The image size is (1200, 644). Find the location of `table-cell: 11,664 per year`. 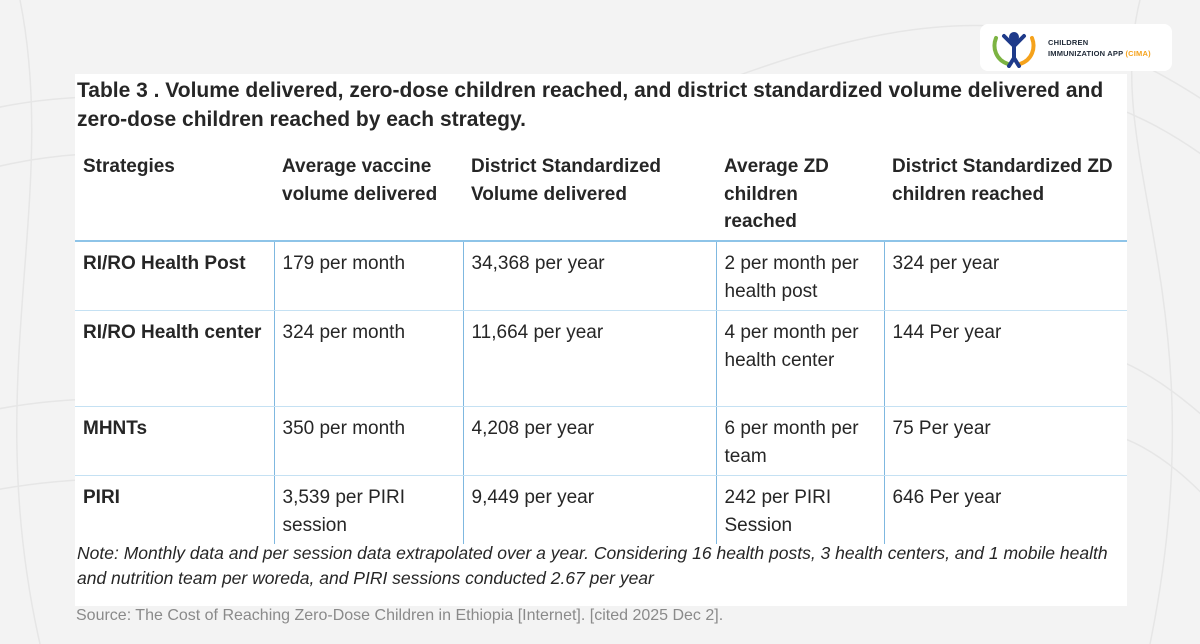

table-cell: 11,664 per year is located at coordinates (589, 358).